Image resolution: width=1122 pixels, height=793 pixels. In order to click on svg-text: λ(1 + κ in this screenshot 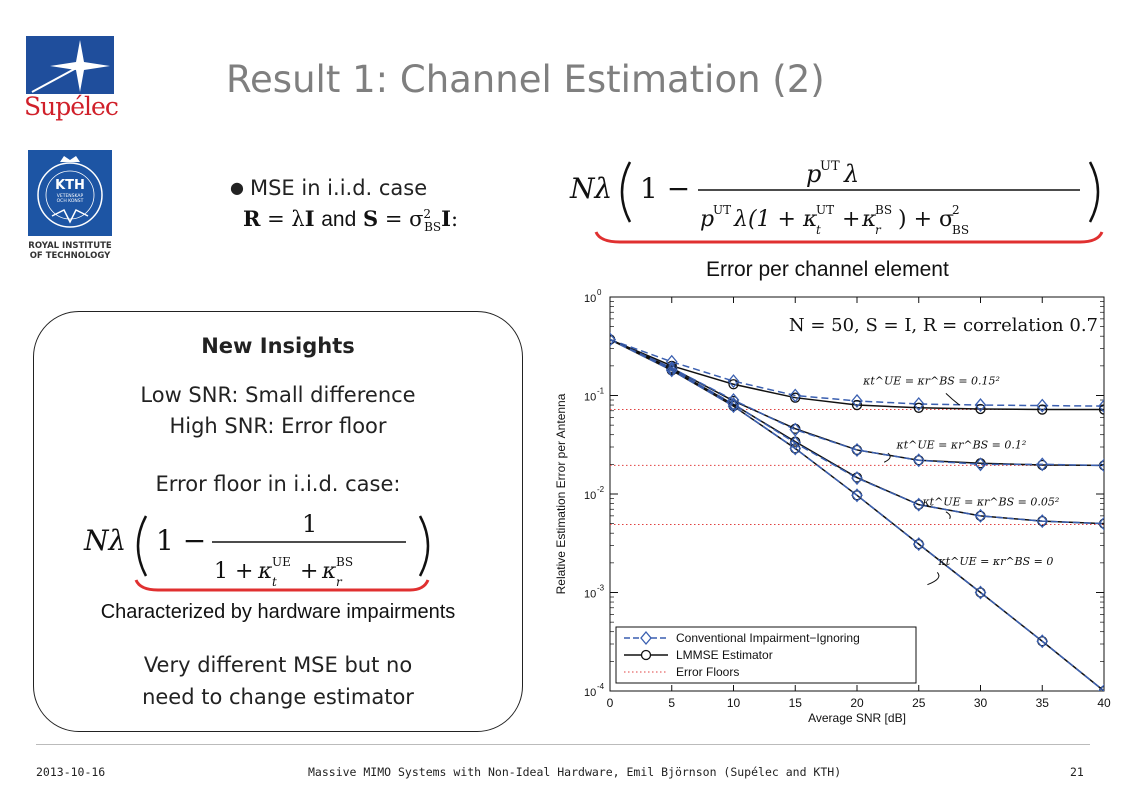, I will do `click(775, 219)`.